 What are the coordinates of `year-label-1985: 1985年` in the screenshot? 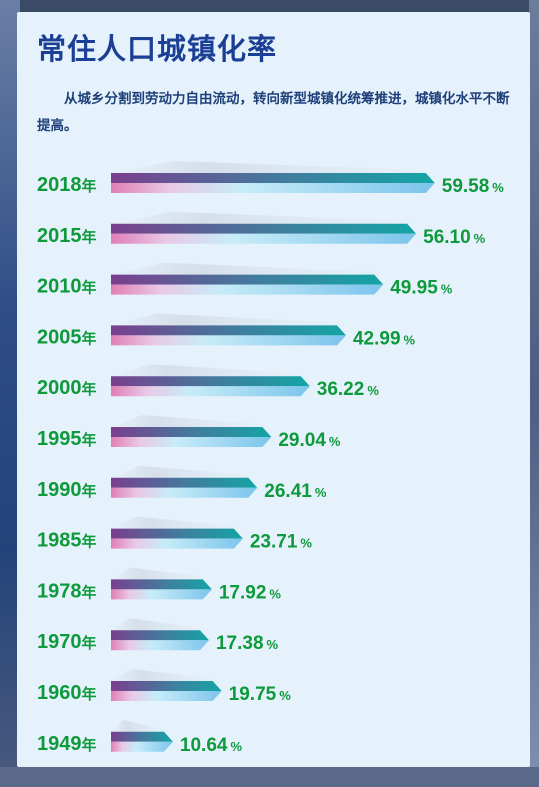 It's located at (67, 541).